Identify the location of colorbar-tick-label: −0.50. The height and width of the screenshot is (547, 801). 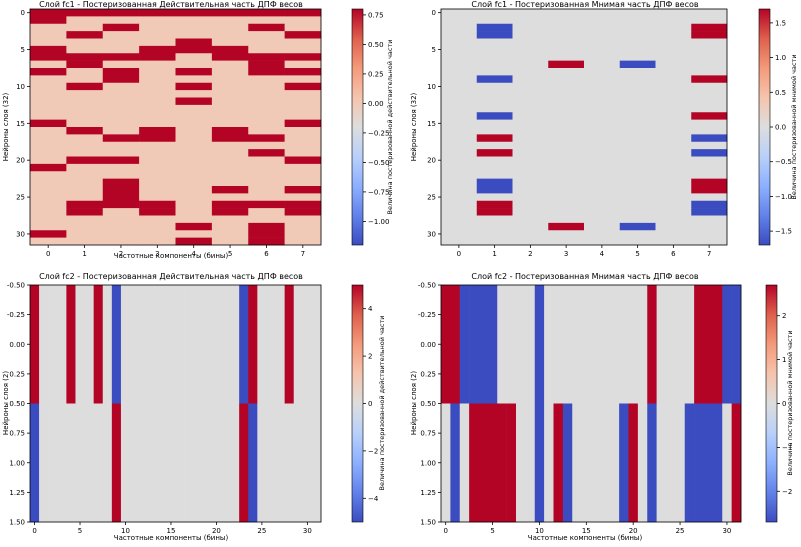
(378, 163).